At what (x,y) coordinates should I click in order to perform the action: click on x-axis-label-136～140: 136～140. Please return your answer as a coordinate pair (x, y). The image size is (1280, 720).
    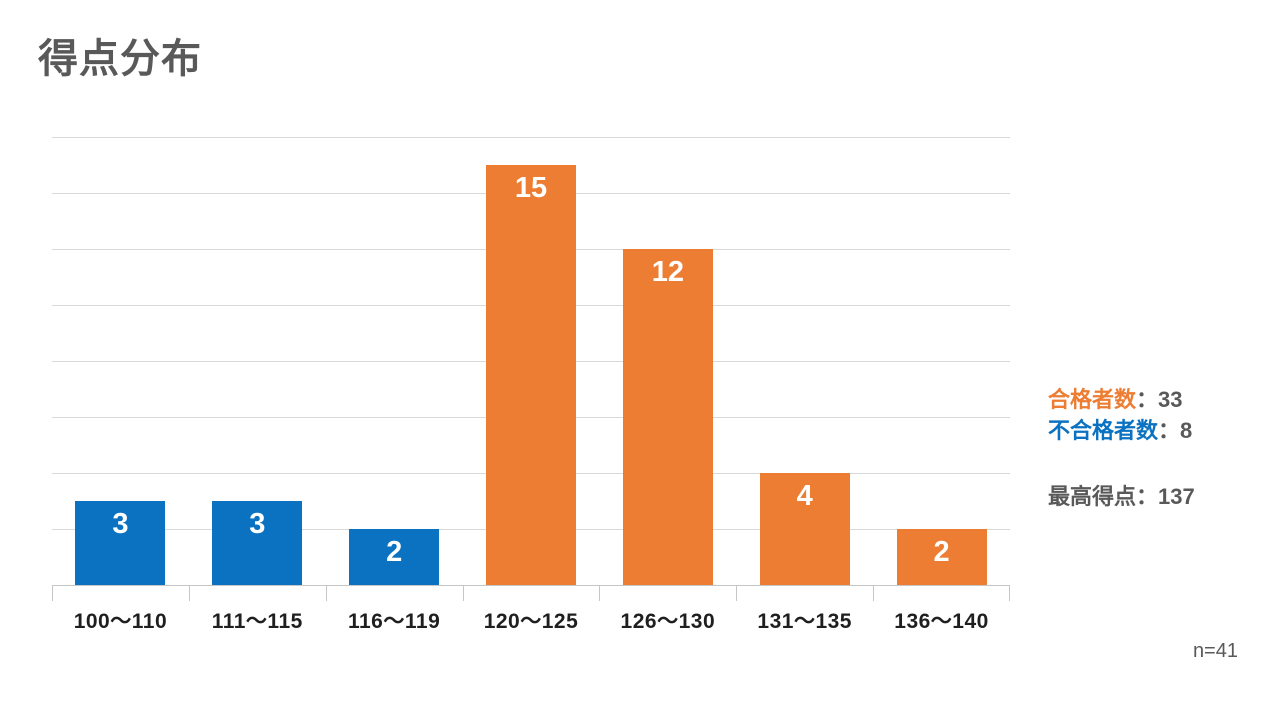
    Looking at the image, I should click on (941, 621).